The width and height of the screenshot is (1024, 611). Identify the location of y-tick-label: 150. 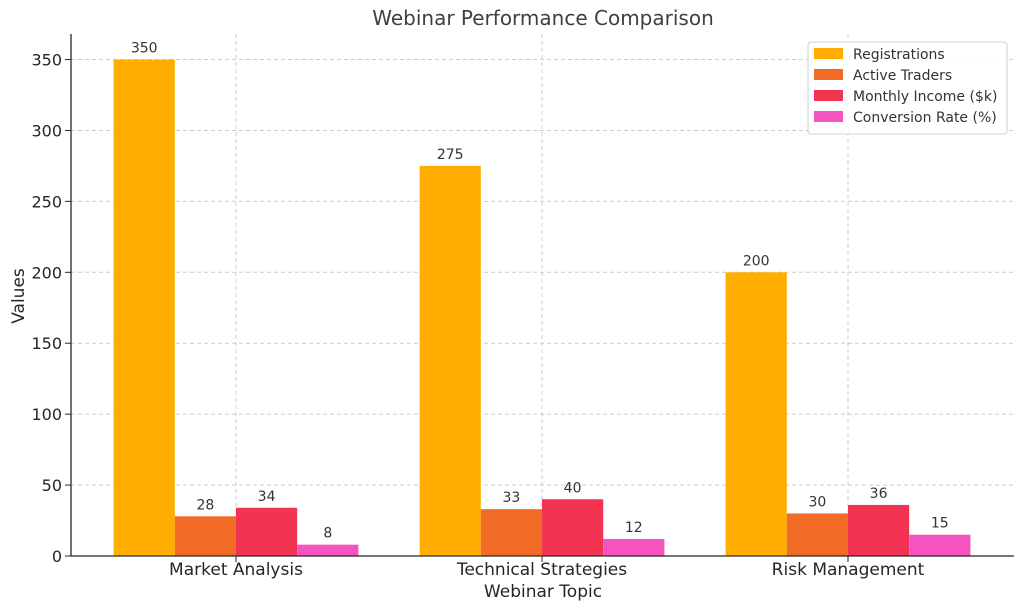
(46, 343).